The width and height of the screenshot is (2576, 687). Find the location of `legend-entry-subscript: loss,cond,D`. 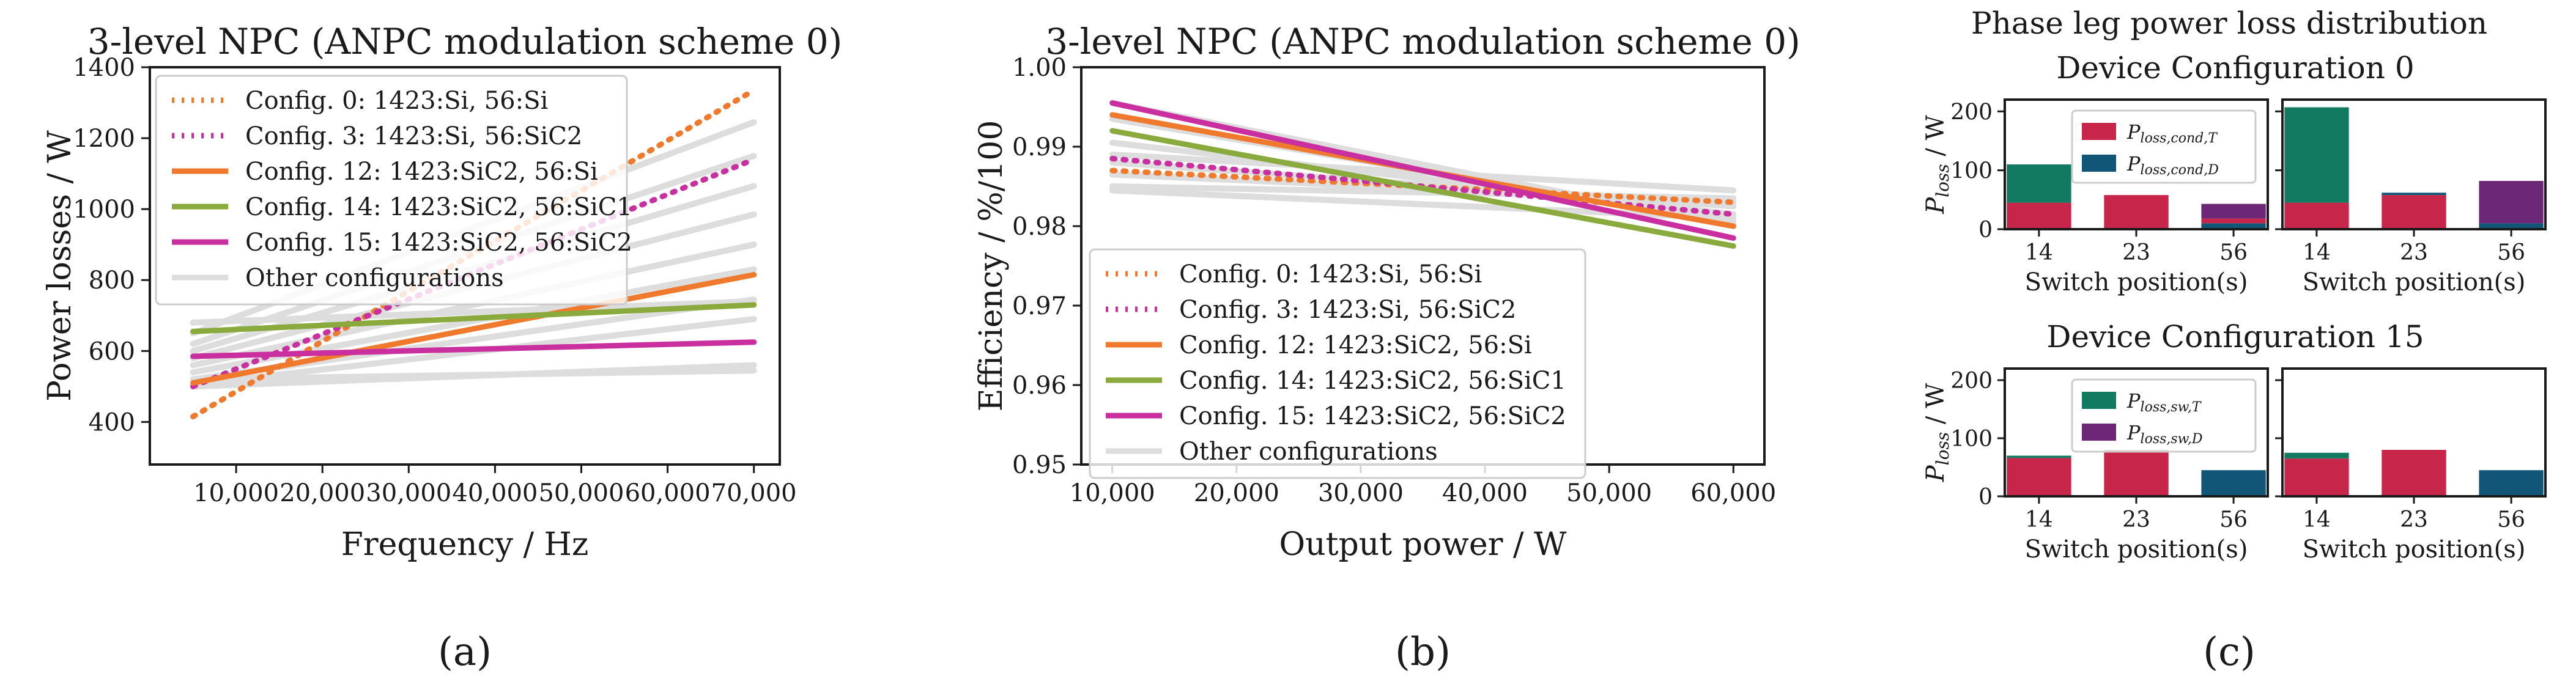

legend-entry-subscript: loss,cond,D is located at coordinates (2180, 170).